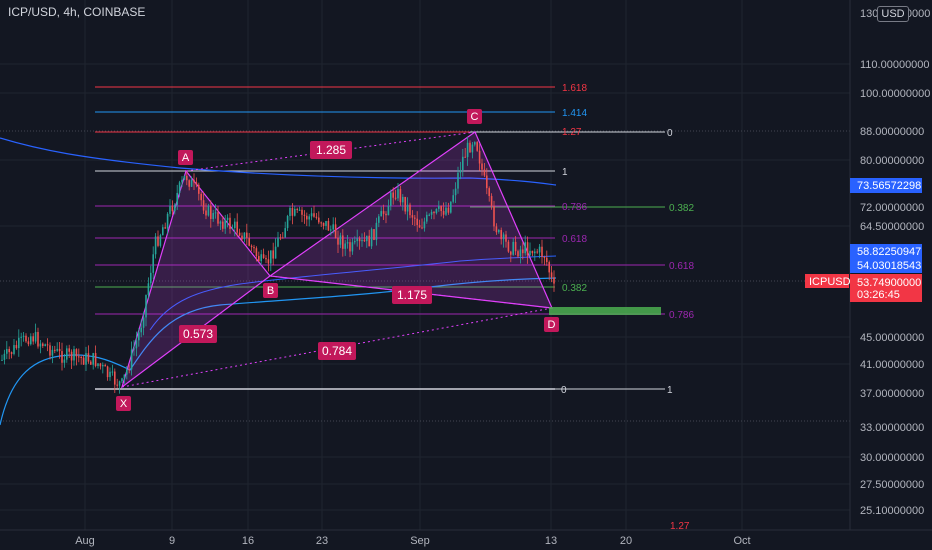 Image resolution: width=932 pixels, height=550 pixels. What do you see at coordinates (574, 288) in the screenshot?
I see `fib2-label-0382-lower: 0.382` at bounding box center [574, 288].